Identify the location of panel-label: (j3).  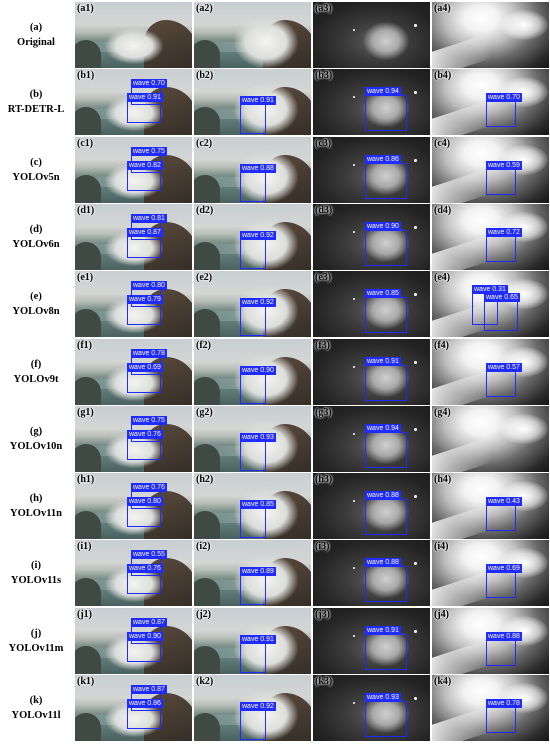
(322, 614).